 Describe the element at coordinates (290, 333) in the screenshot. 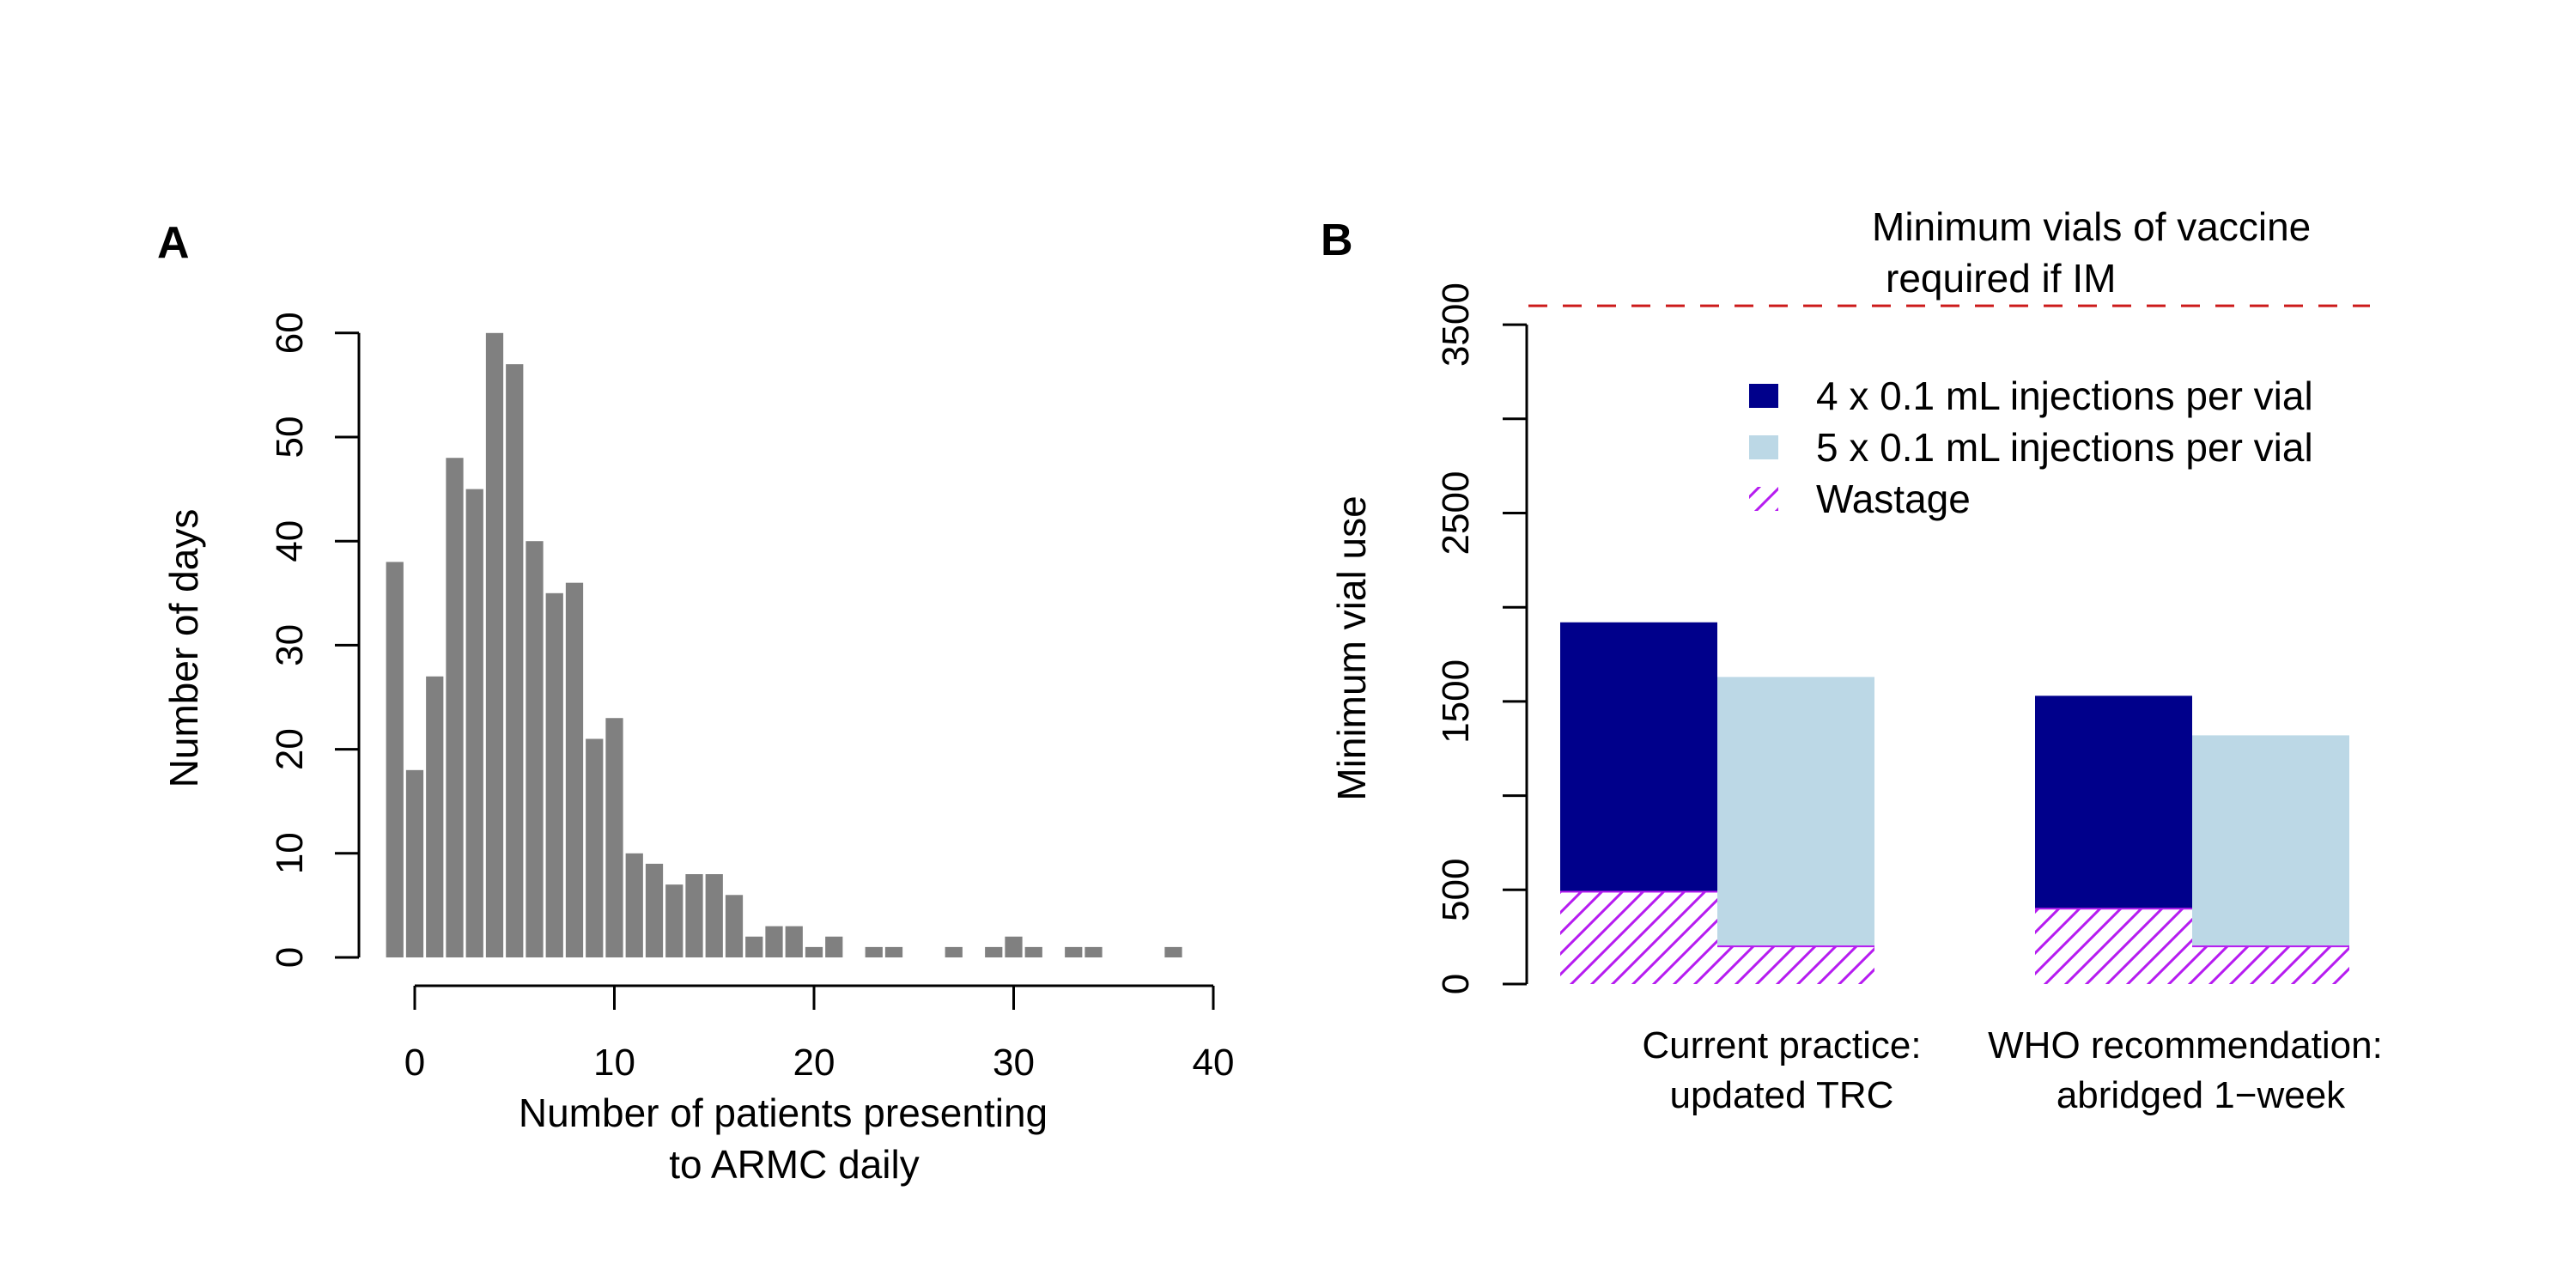

I see `panel-a-y-tick-label: 60` at that location.